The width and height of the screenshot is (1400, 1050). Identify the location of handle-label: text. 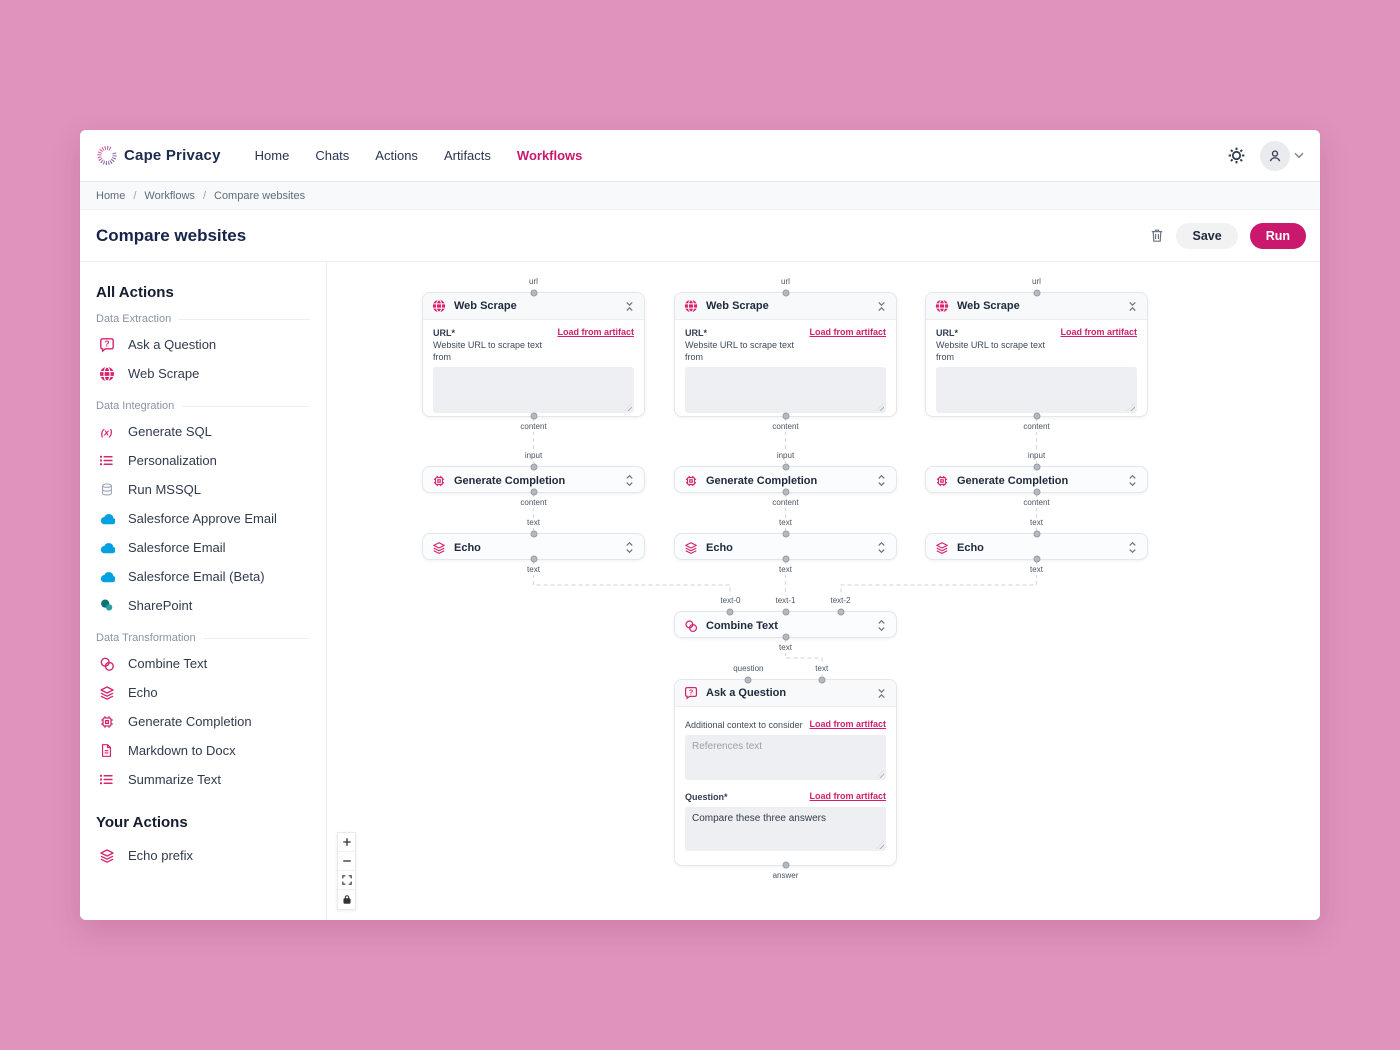
(785, 648).